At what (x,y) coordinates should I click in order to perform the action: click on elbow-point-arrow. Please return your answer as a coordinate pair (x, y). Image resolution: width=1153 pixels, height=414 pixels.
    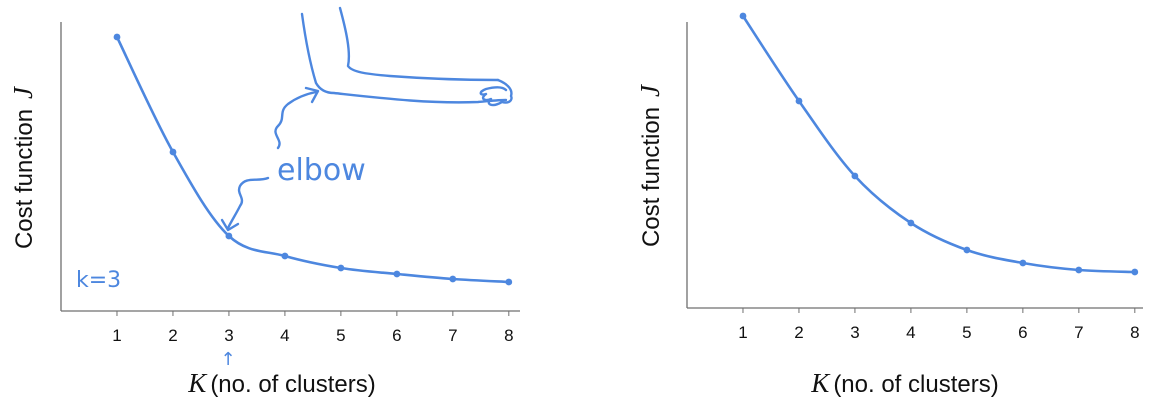
    Looking at the image, I should click on (245, 204).